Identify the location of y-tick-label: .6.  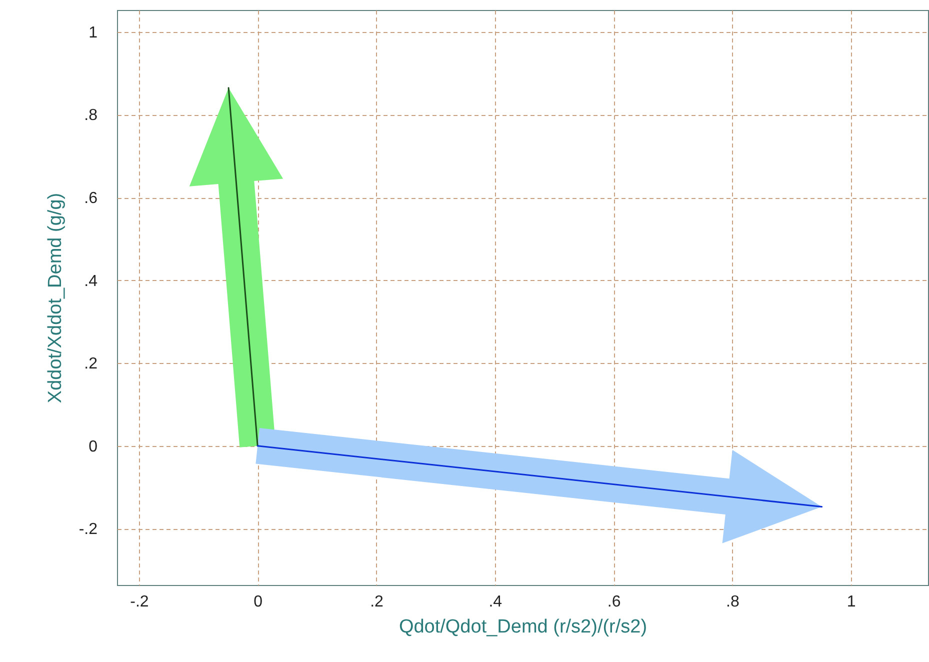
(91, 199).